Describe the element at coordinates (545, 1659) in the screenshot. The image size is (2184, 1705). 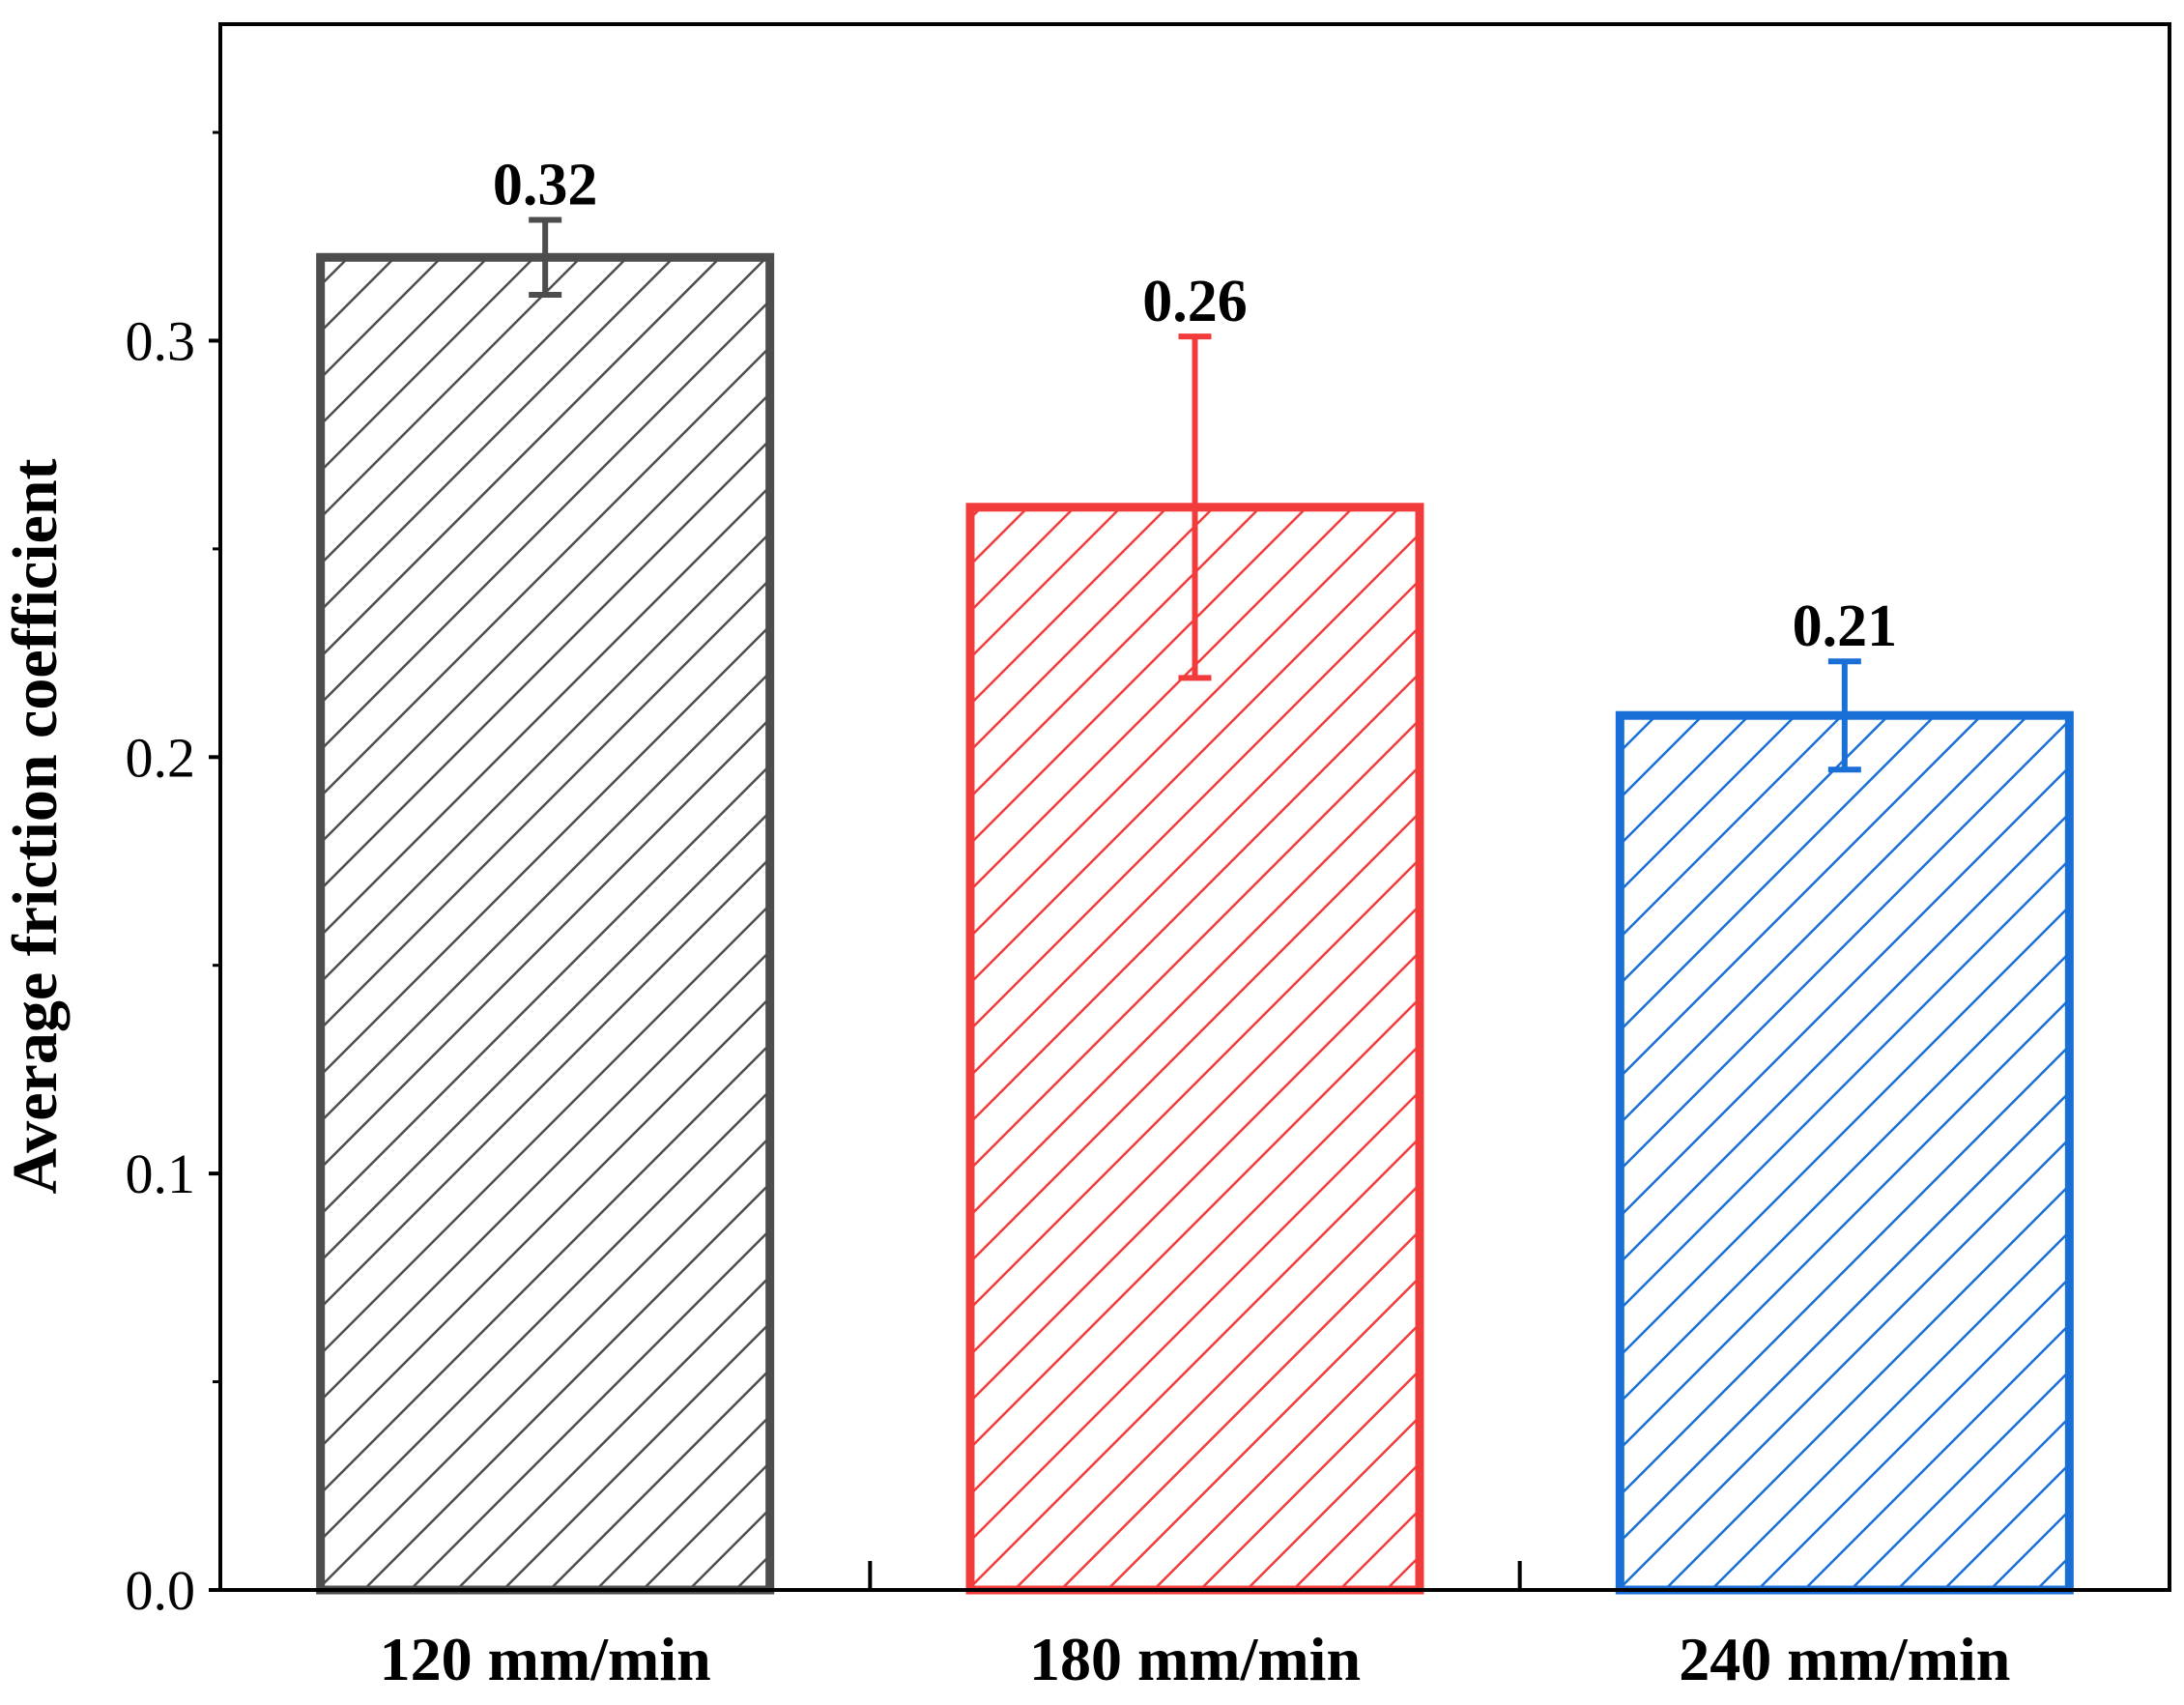
I see `x-category-label: 120 mm/min` at that location.